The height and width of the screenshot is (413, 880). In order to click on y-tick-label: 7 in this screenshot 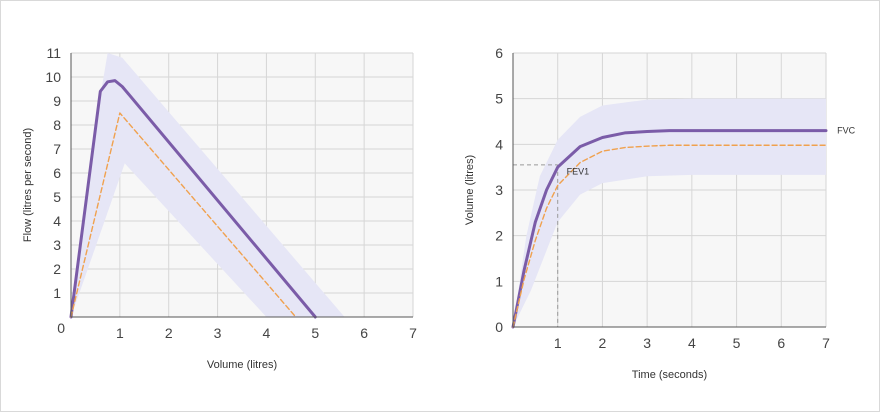, I will do `click(57, 149)`.